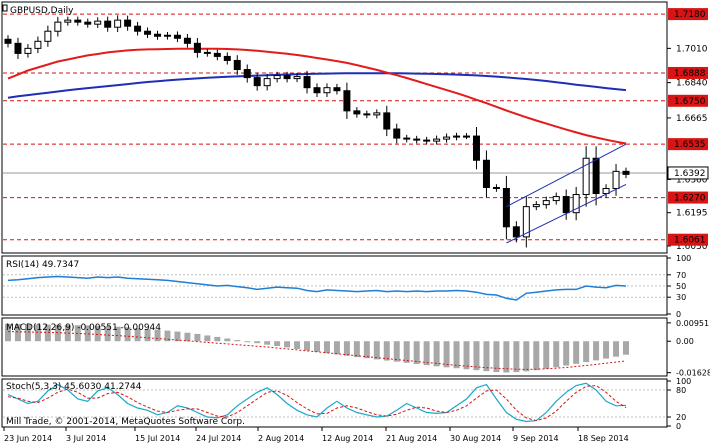 This screenshot has width=710, height=445. What do you see at coordinates (692, 180) in the screenshot?
I see `price-tick-label: 1.6360` at bounding box center [692, 180].